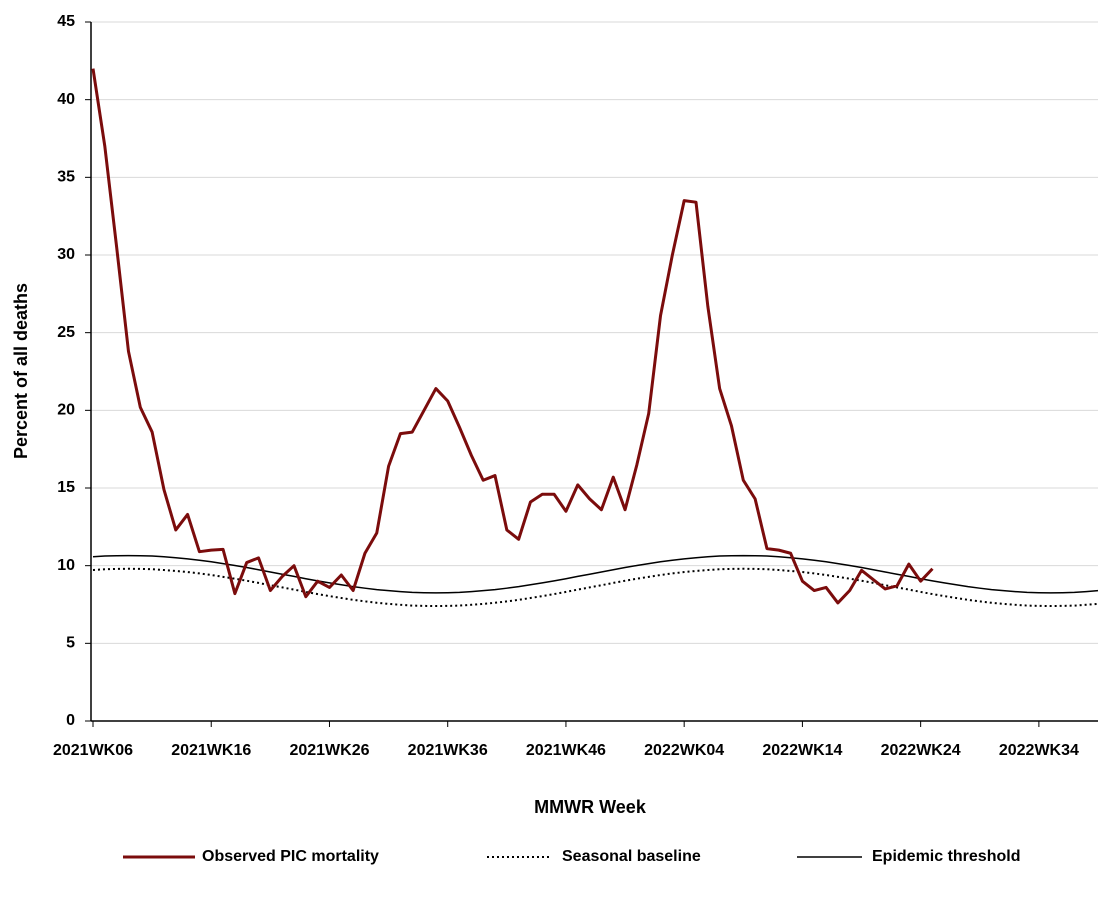 The image size is (1099, 899). Describe the element at coordinates (66, 332) in the screenshot. I see `y-tick-label: 25` at that location.